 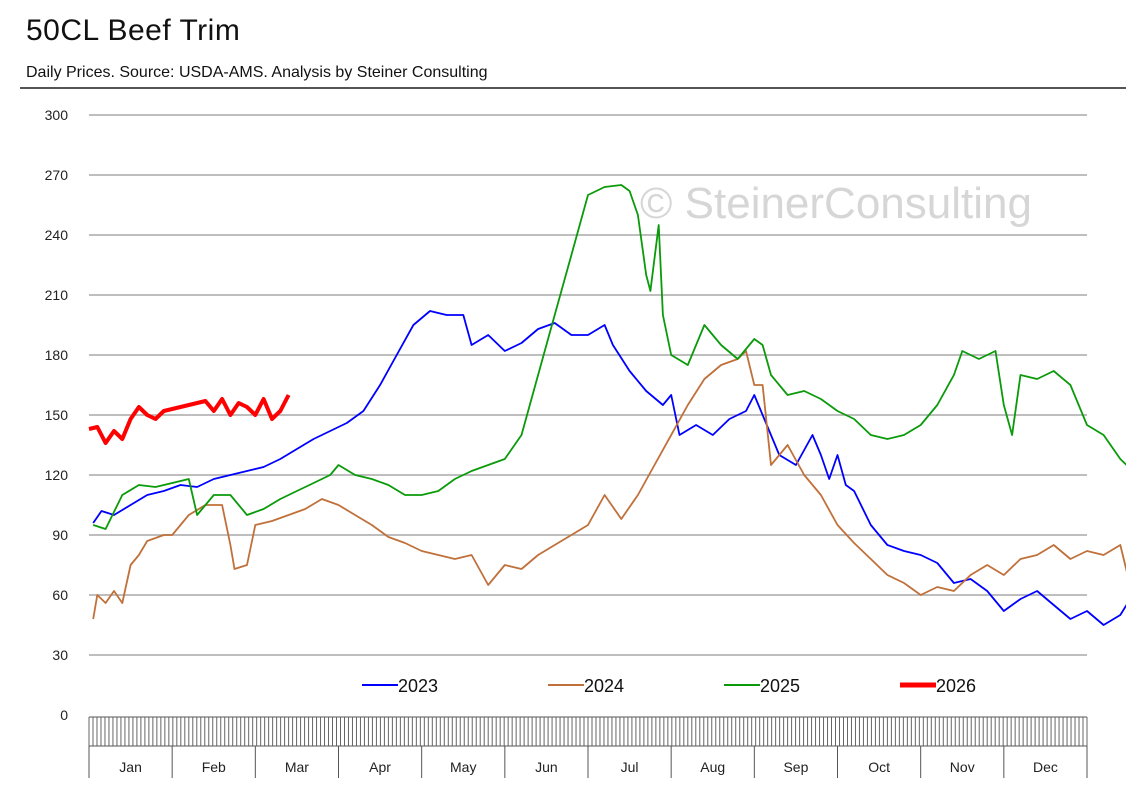 What do you see at coordinates (836, 203) in the screenshot?
I see `watermark: © SteinerConsulting` at bounding box center [836, 203].